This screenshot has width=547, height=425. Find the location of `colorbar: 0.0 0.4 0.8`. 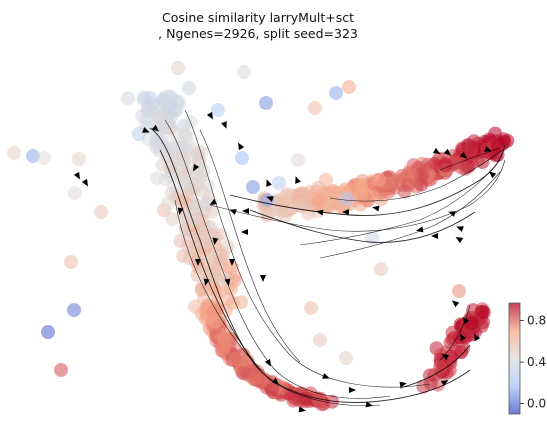

colorbar: 0.0 0.4 0.8 is located at coordinates (527, 358).